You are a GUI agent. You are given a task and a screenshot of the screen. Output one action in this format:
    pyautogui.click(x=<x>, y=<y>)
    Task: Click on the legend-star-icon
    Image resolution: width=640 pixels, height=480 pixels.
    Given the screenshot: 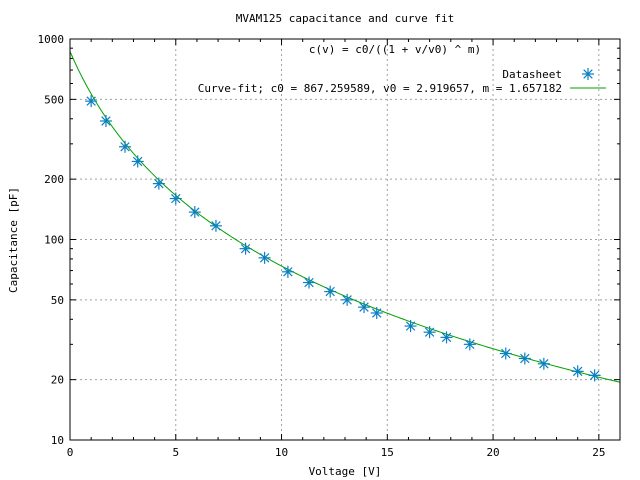 What is the action you would take?
    pyautogui.click(x=588, y=74)
    